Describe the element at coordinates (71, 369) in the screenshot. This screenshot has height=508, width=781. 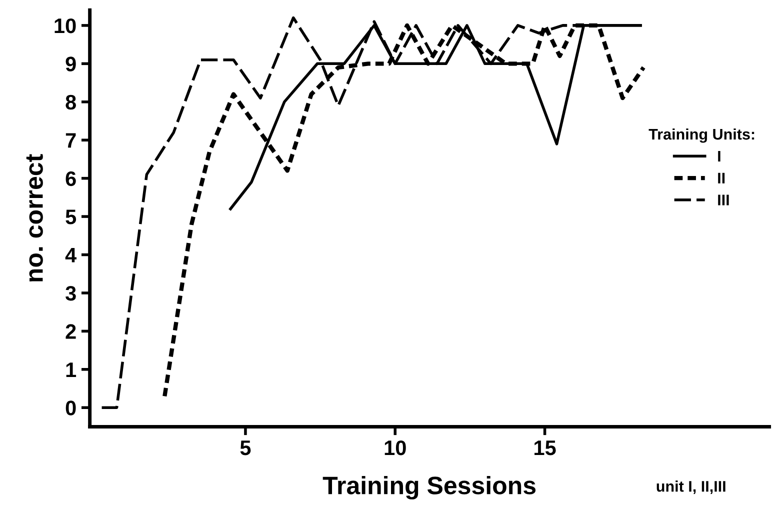
I see `y-tick-label: 1` at that location.